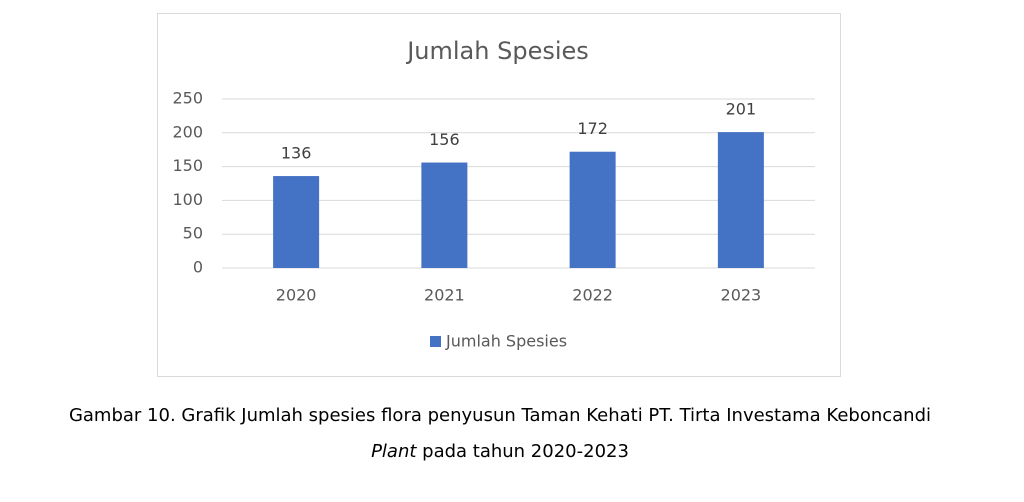  Describe the element at coordinates (592, 295) in the screenshot. I see `x-tick-label: 2022` at that location.